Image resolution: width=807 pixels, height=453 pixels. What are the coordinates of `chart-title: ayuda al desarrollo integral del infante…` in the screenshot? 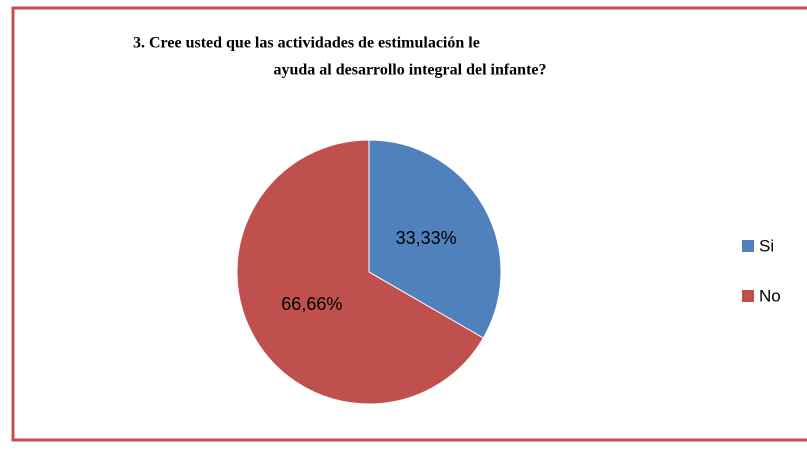 It's located at (409, 70).